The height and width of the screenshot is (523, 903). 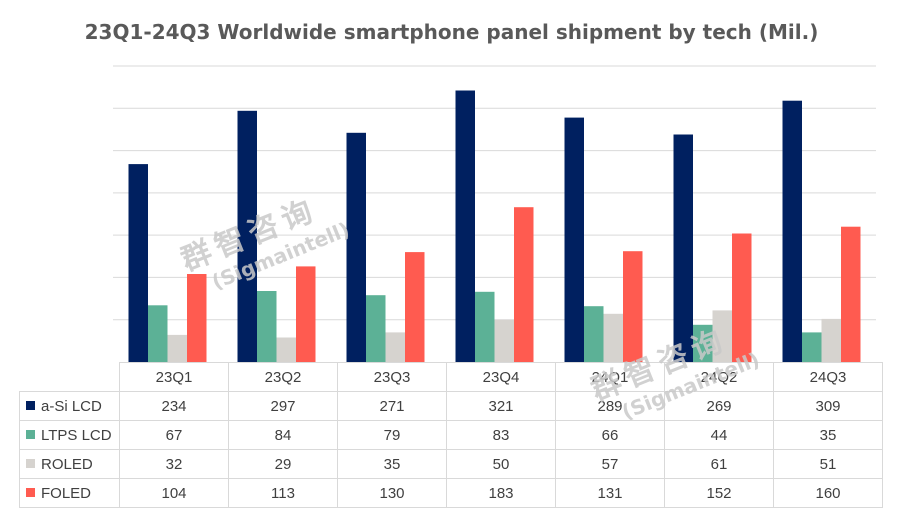 I want to click on bar-roled-24q1, so click(x=613, y=337).